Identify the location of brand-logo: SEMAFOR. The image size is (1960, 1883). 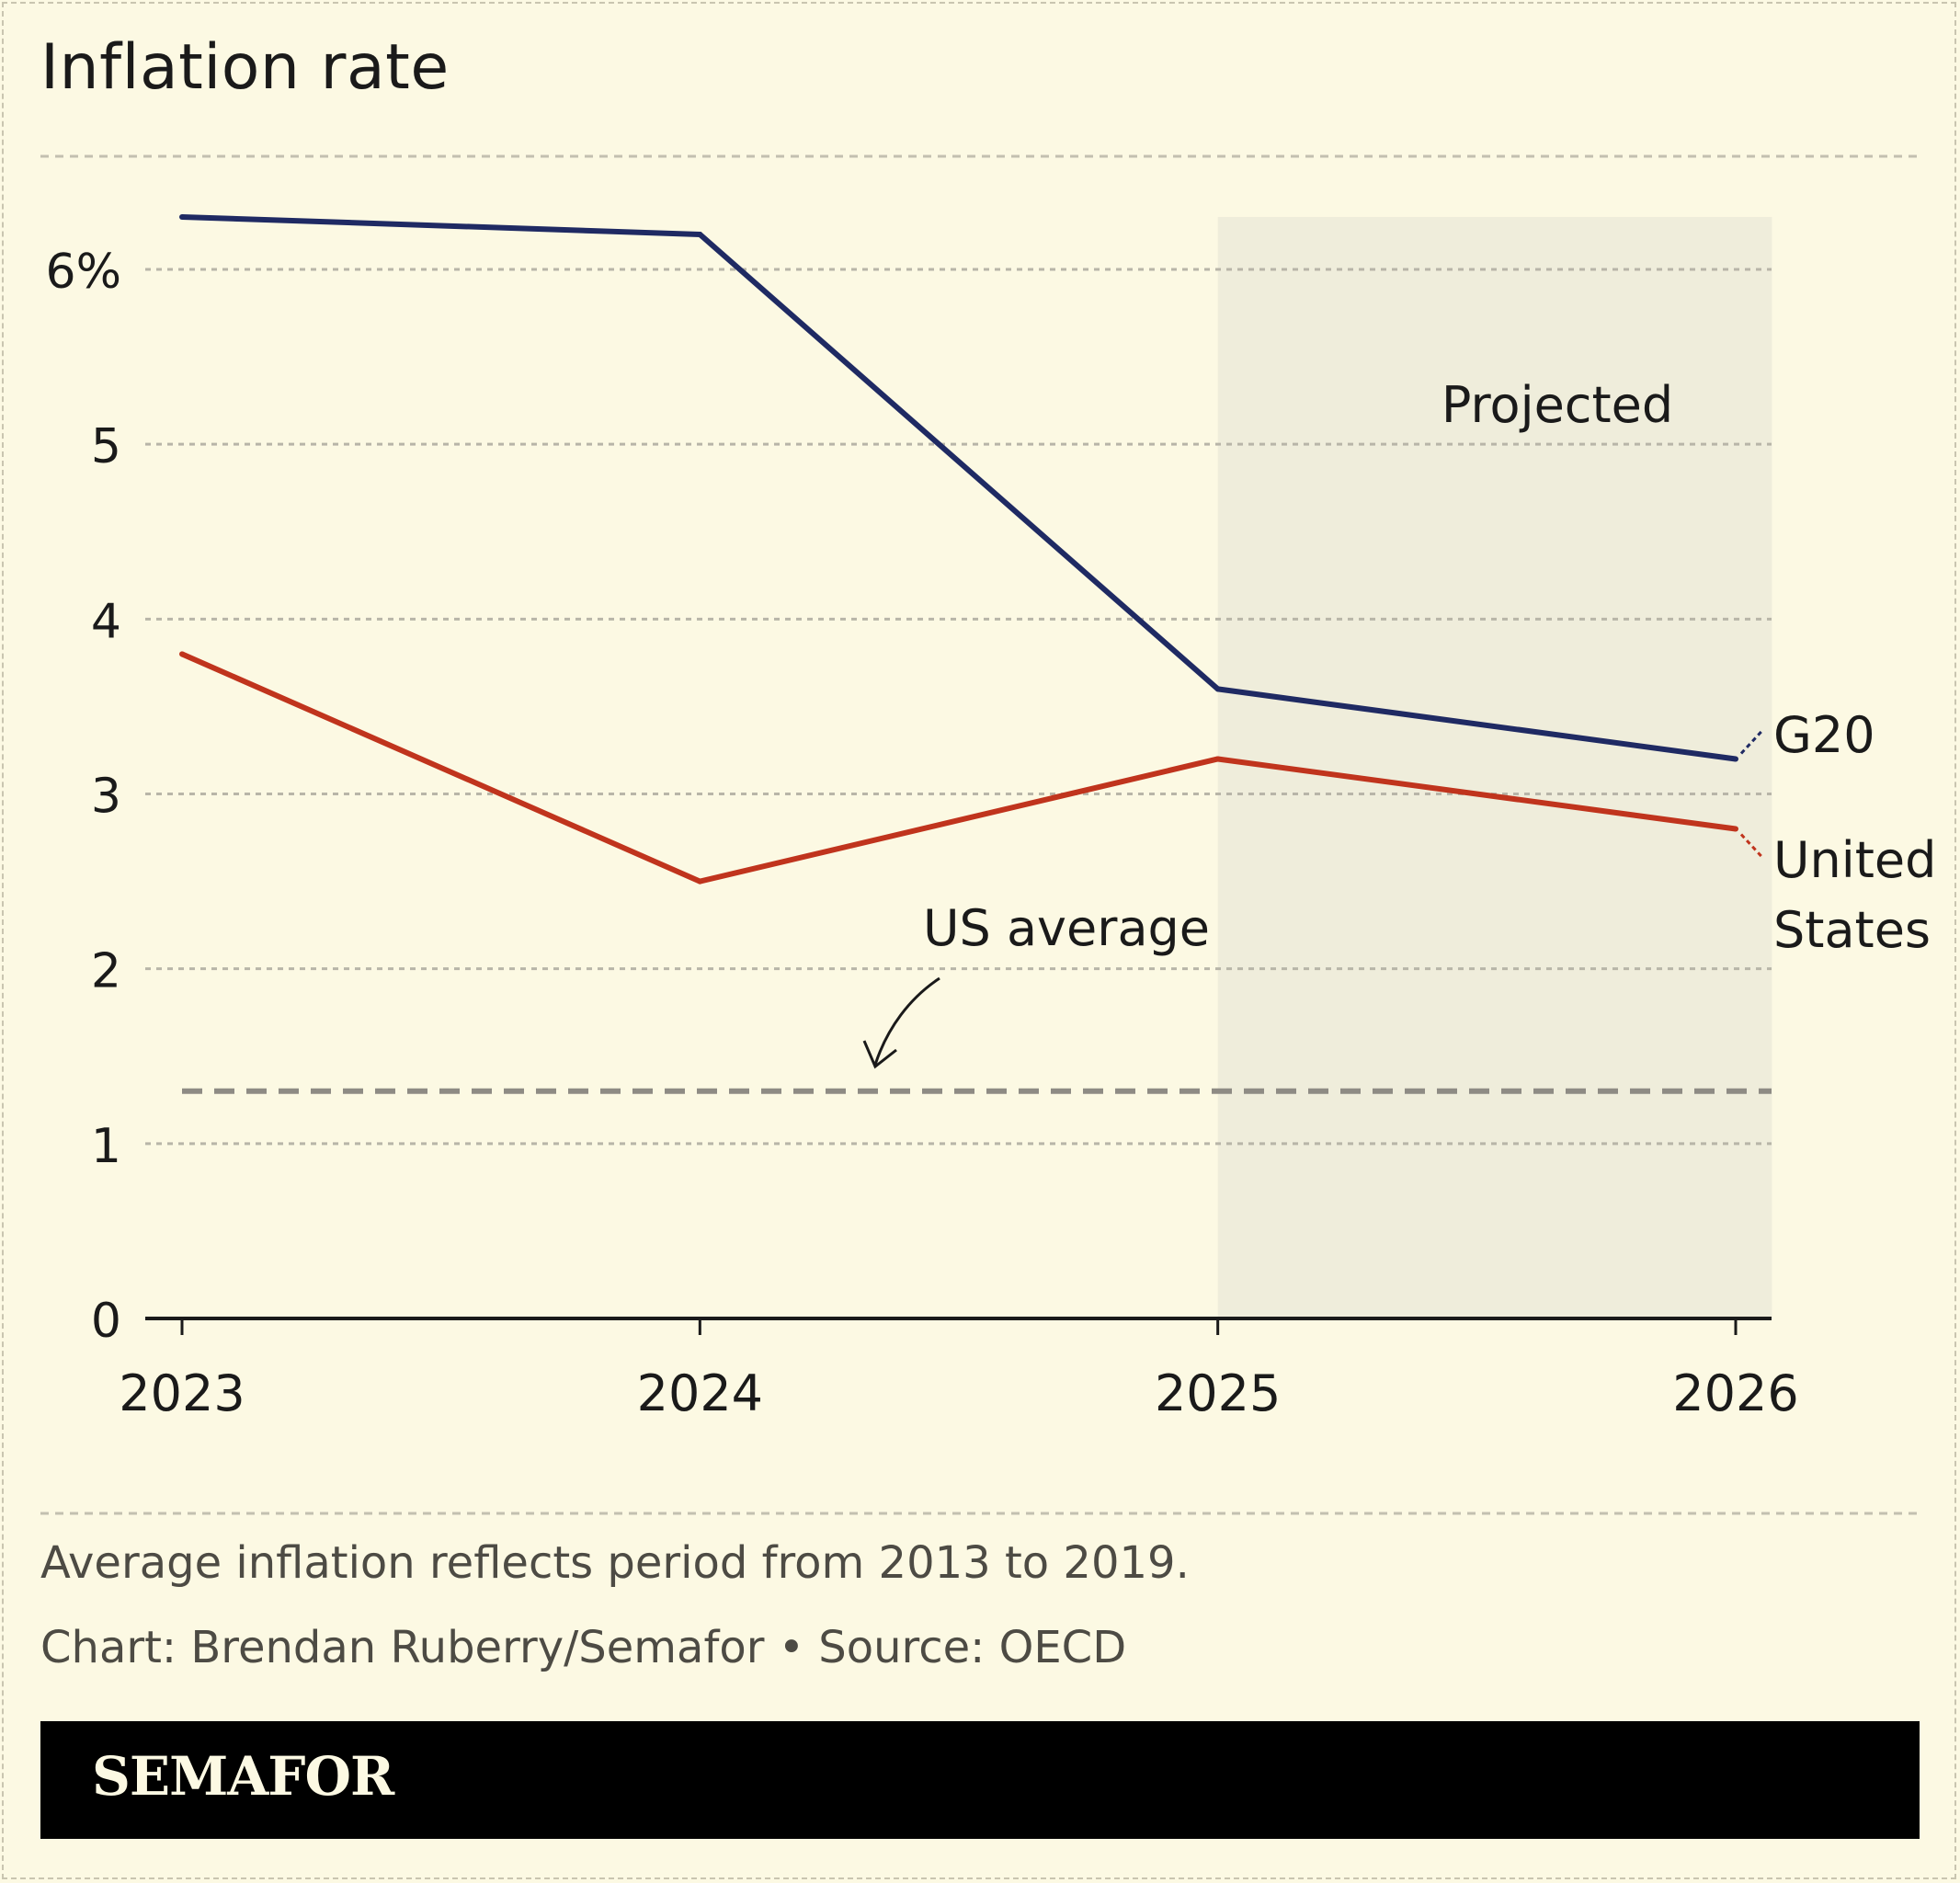
(243, 1776).